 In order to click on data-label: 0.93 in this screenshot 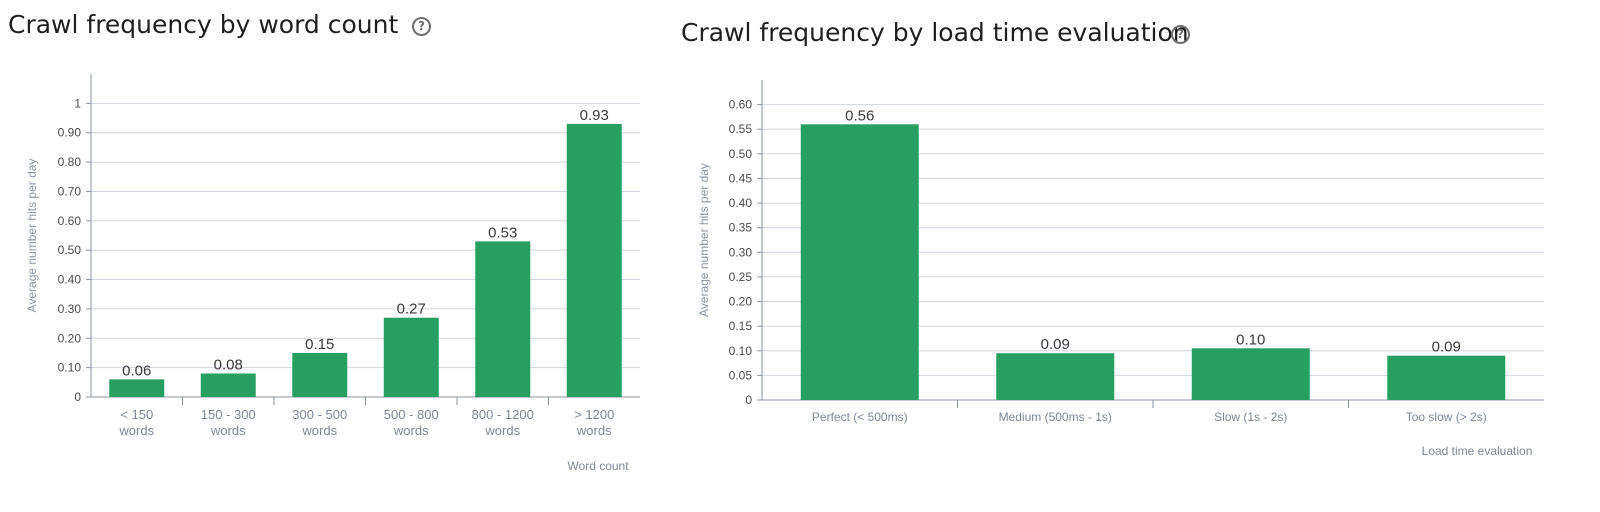, I will do `click(594, 115)`.